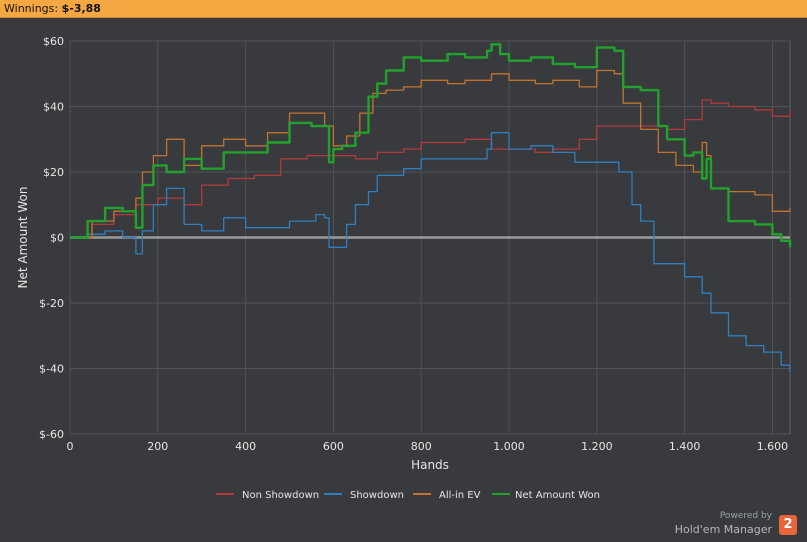  Describe the element at coordinates (53, 107) in the screenshot. I see `y-tick-label: $40` at that location.